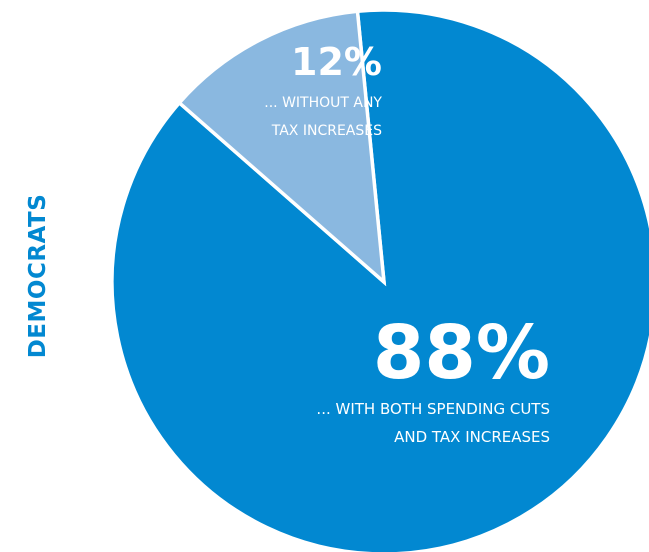 This screenshot has width=649, height=552. What do you see at coordinates (323, 103) in the screenshot?
I see `slice-12-description-line-1: ... WITHOUT ANY` at bounding box center [323, 103].